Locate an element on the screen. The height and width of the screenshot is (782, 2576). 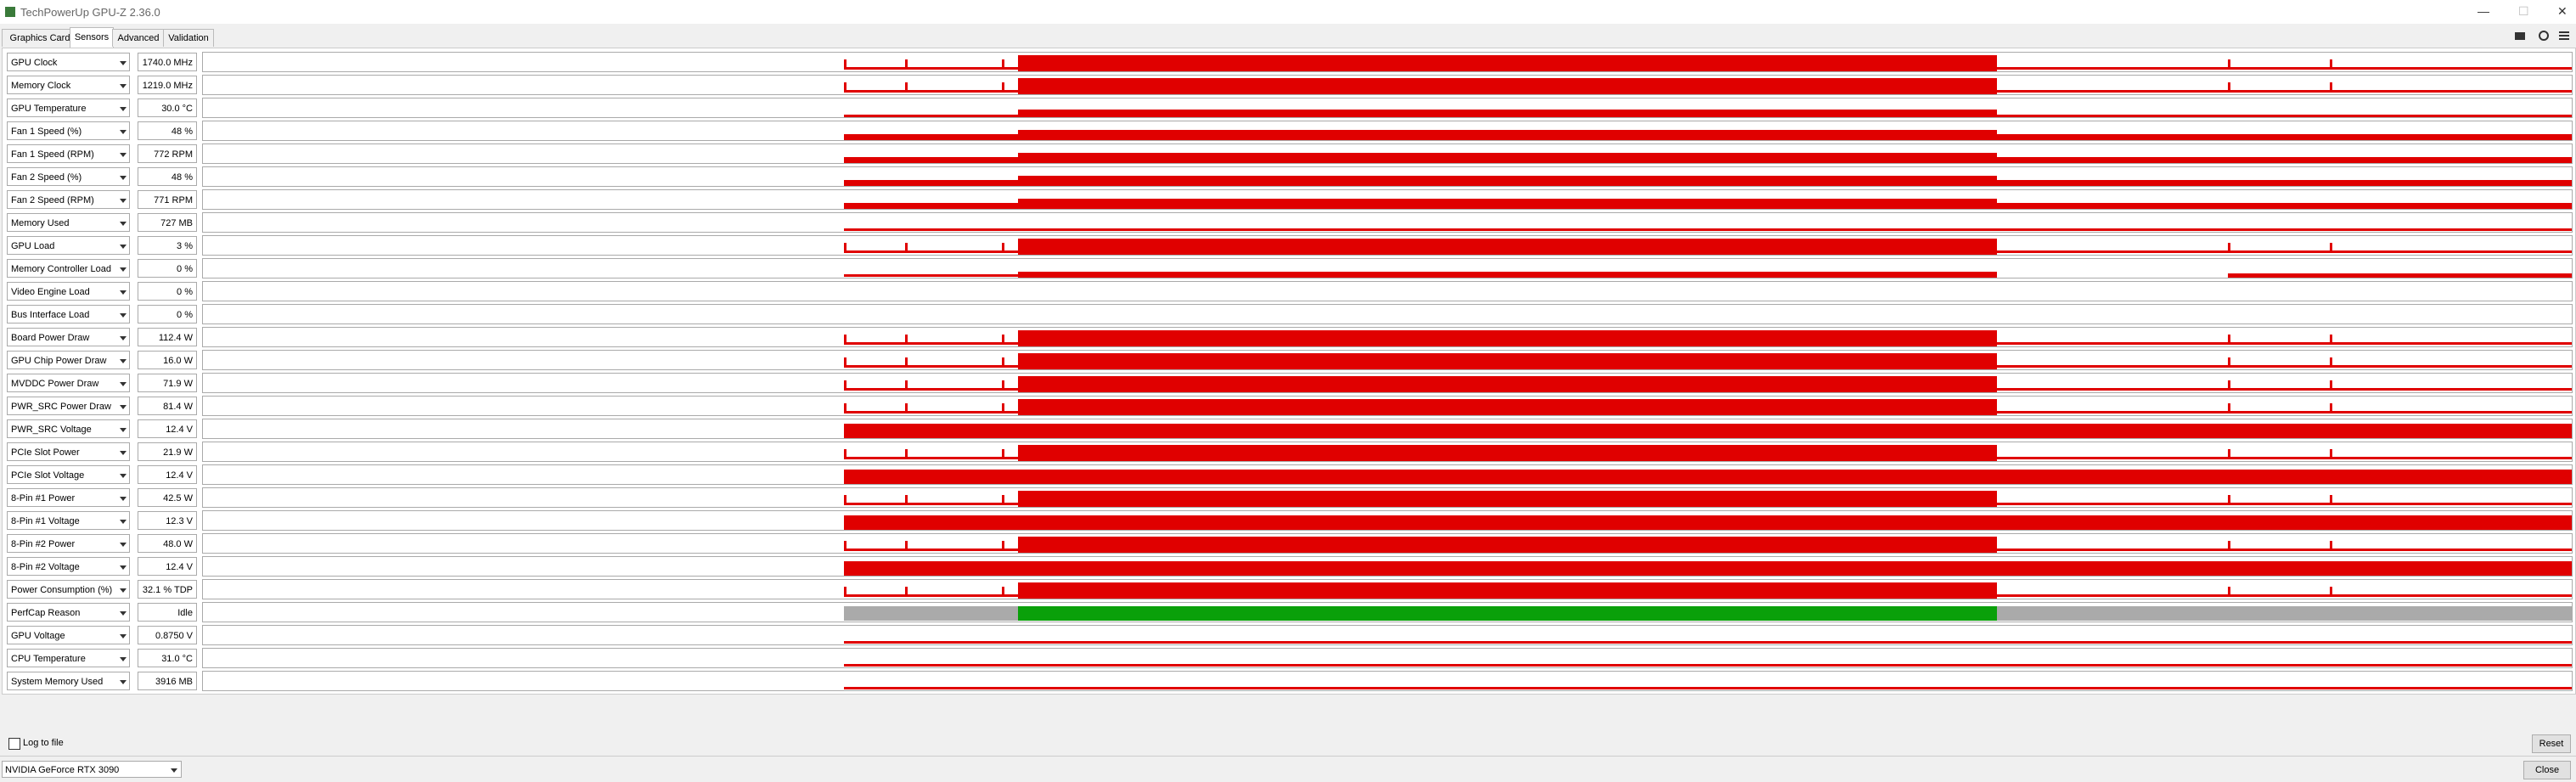
tab: Sensors is located at coordinates (92, 38).